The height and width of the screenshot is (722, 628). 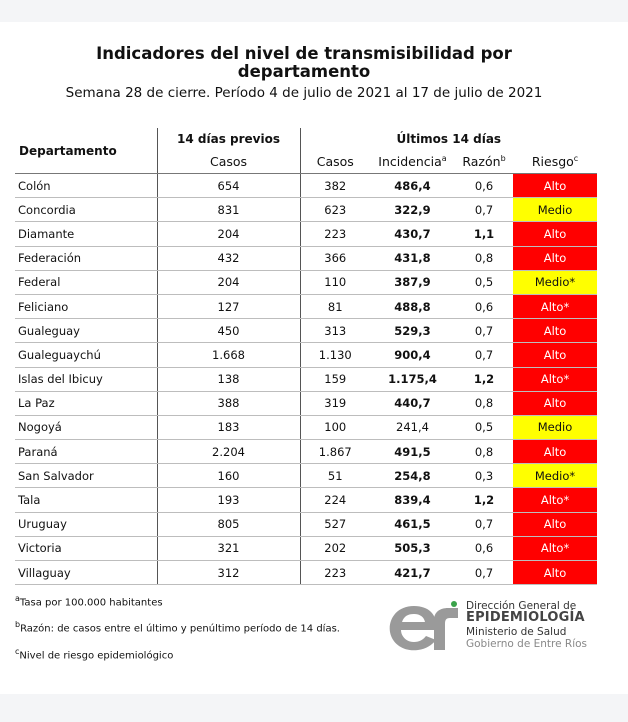 What do you see at coordinates (334, 210) in the screenshot?
I see `cell-casos-ultimos: 623` at bounding box center [334, 210].